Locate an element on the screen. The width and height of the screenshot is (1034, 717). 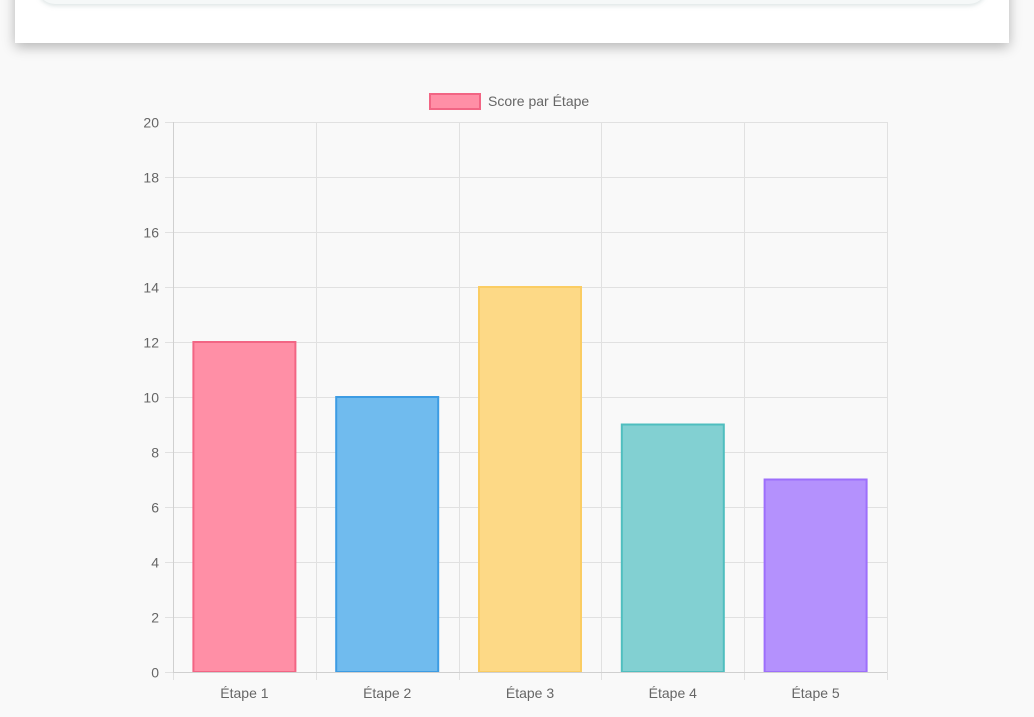
chart-legend: Score par Étape is located at coordinates (509, 101).